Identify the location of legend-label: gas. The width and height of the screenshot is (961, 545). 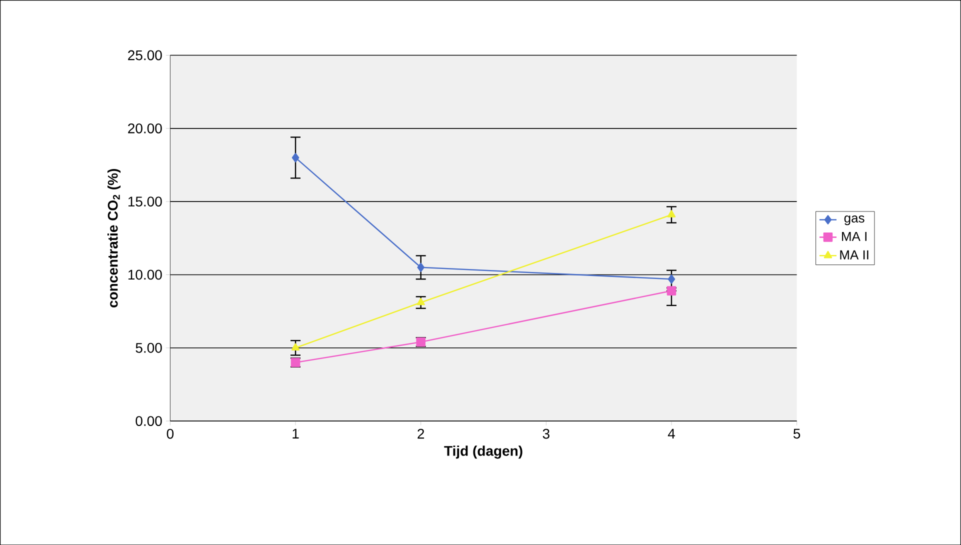
(854, 220).